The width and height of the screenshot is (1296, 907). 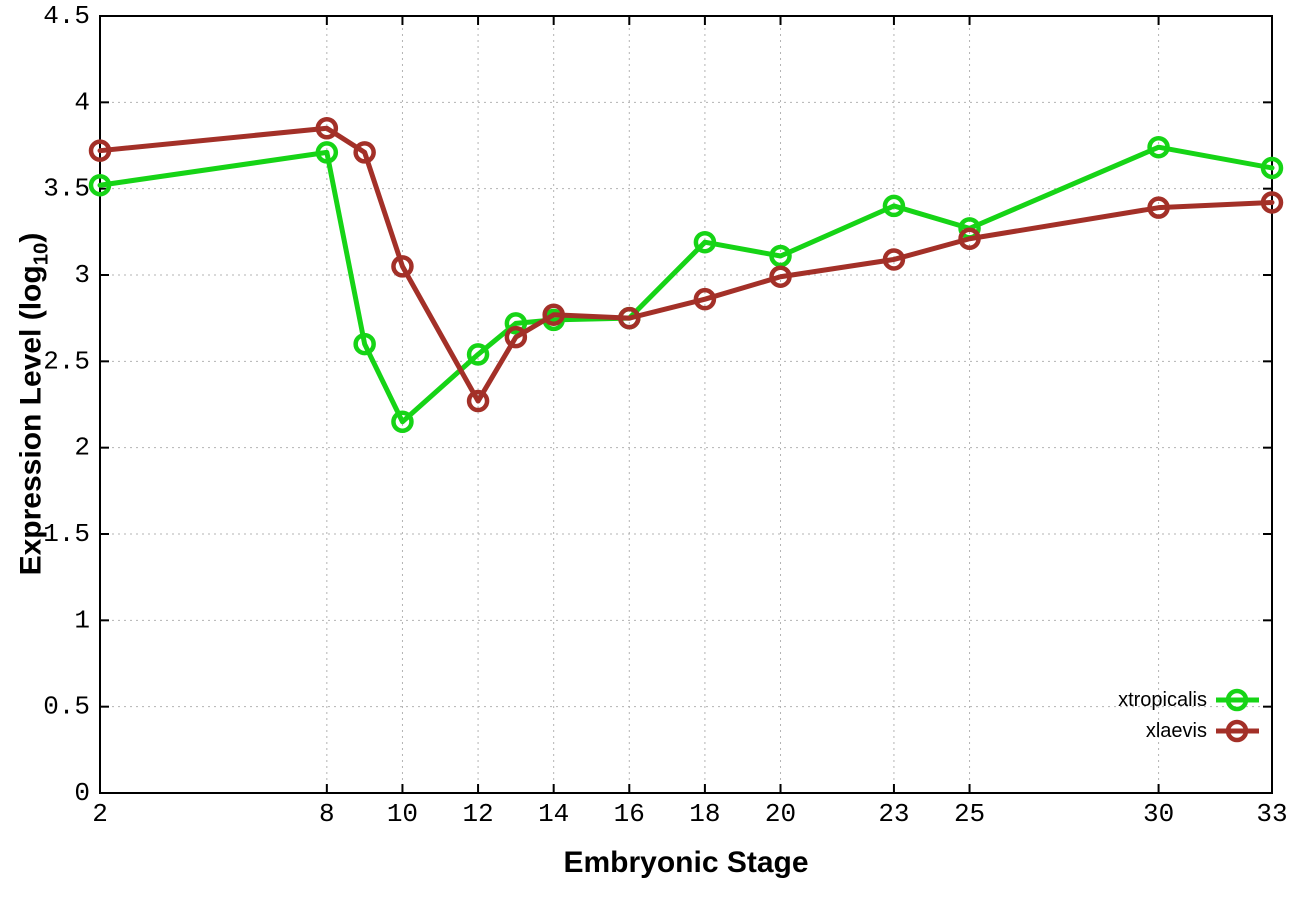 I want to click on x-tick-label: 33, so click(x=1271, y=814).